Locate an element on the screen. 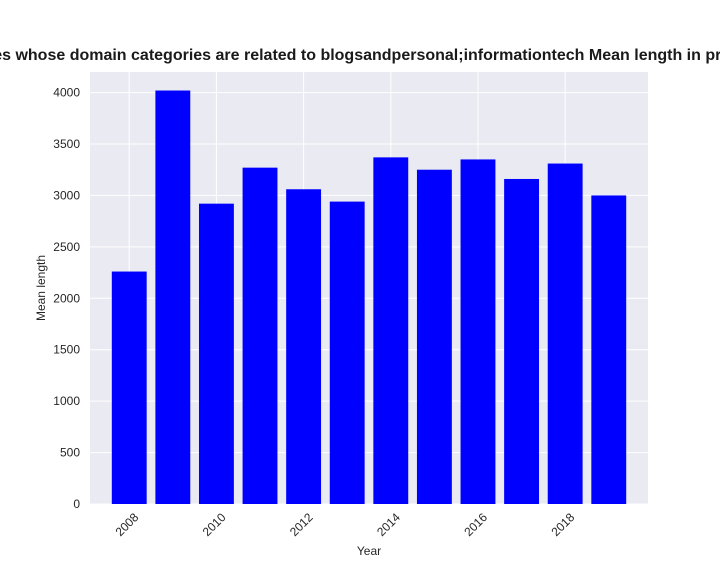 The height and width of the screenshot is (581, 720). y-tick-label: 2500 is located at coordinates (66, 247).